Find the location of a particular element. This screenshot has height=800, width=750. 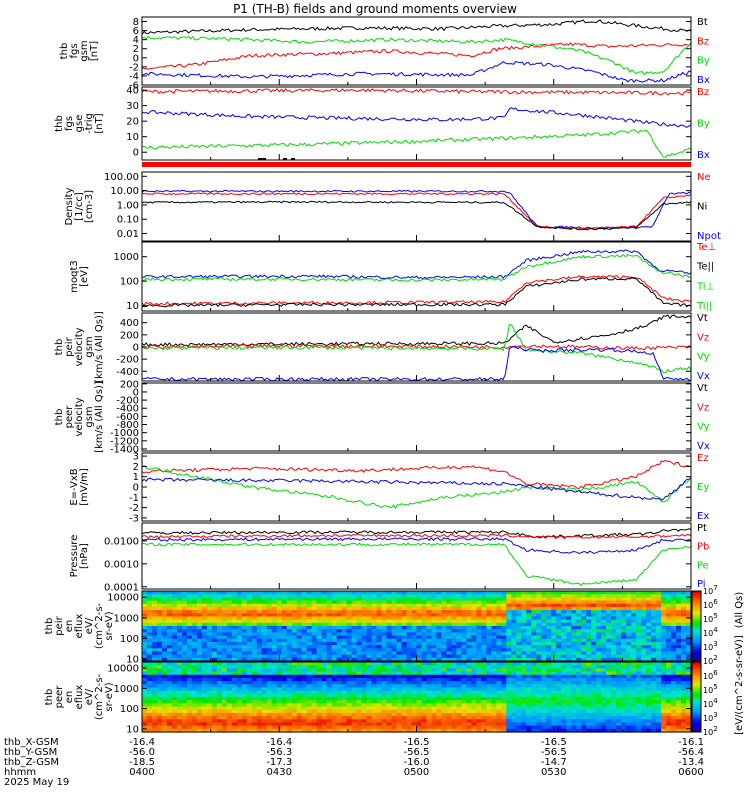

colorbar-tick-label: 105 is located at coordinates (710, 618).